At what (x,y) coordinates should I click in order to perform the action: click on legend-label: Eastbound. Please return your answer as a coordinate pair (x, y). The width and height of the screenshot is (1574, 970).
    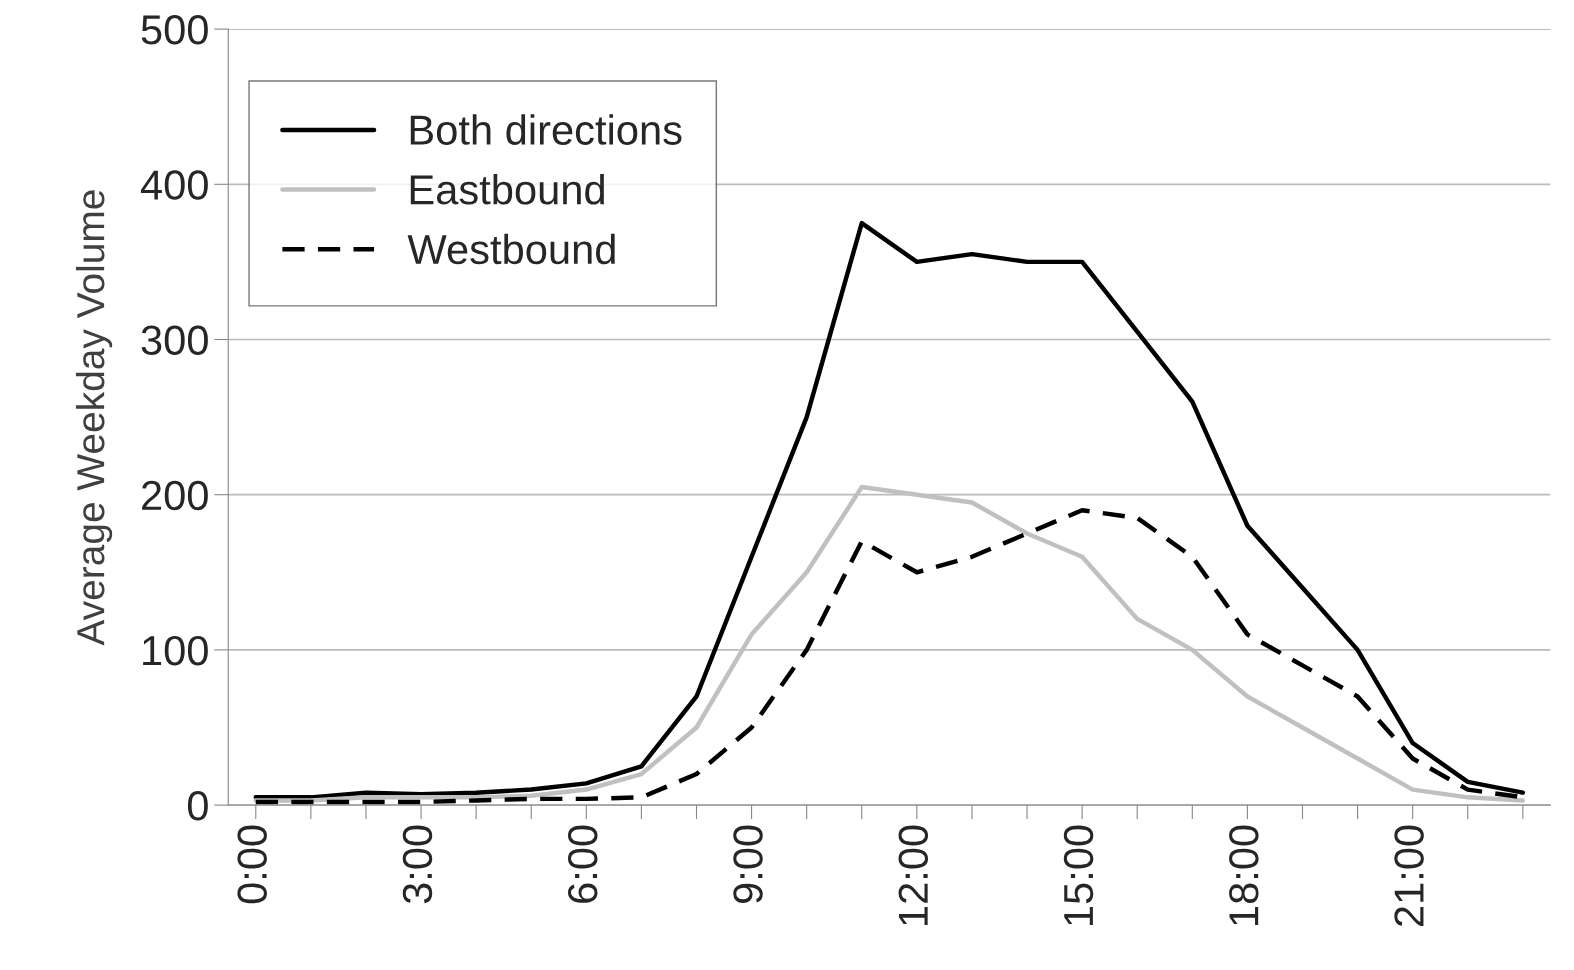
    Looking at the image, I should click on (507, 189).